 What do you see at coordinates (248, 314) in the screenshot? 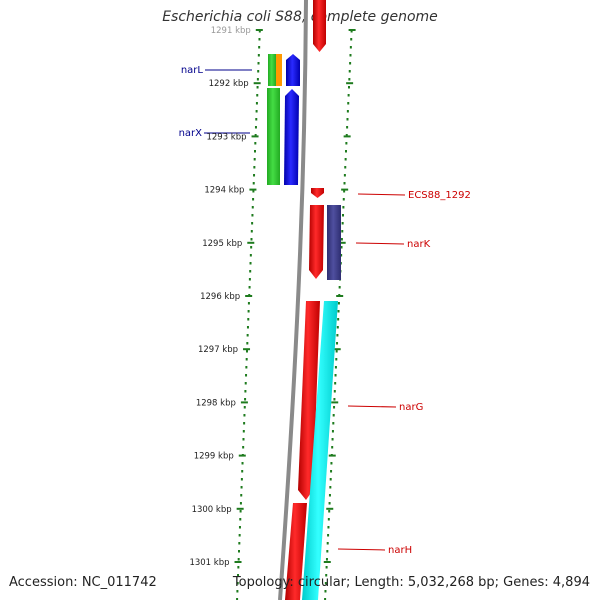
I see `left-tick-track` at bounding box center [248, 314].